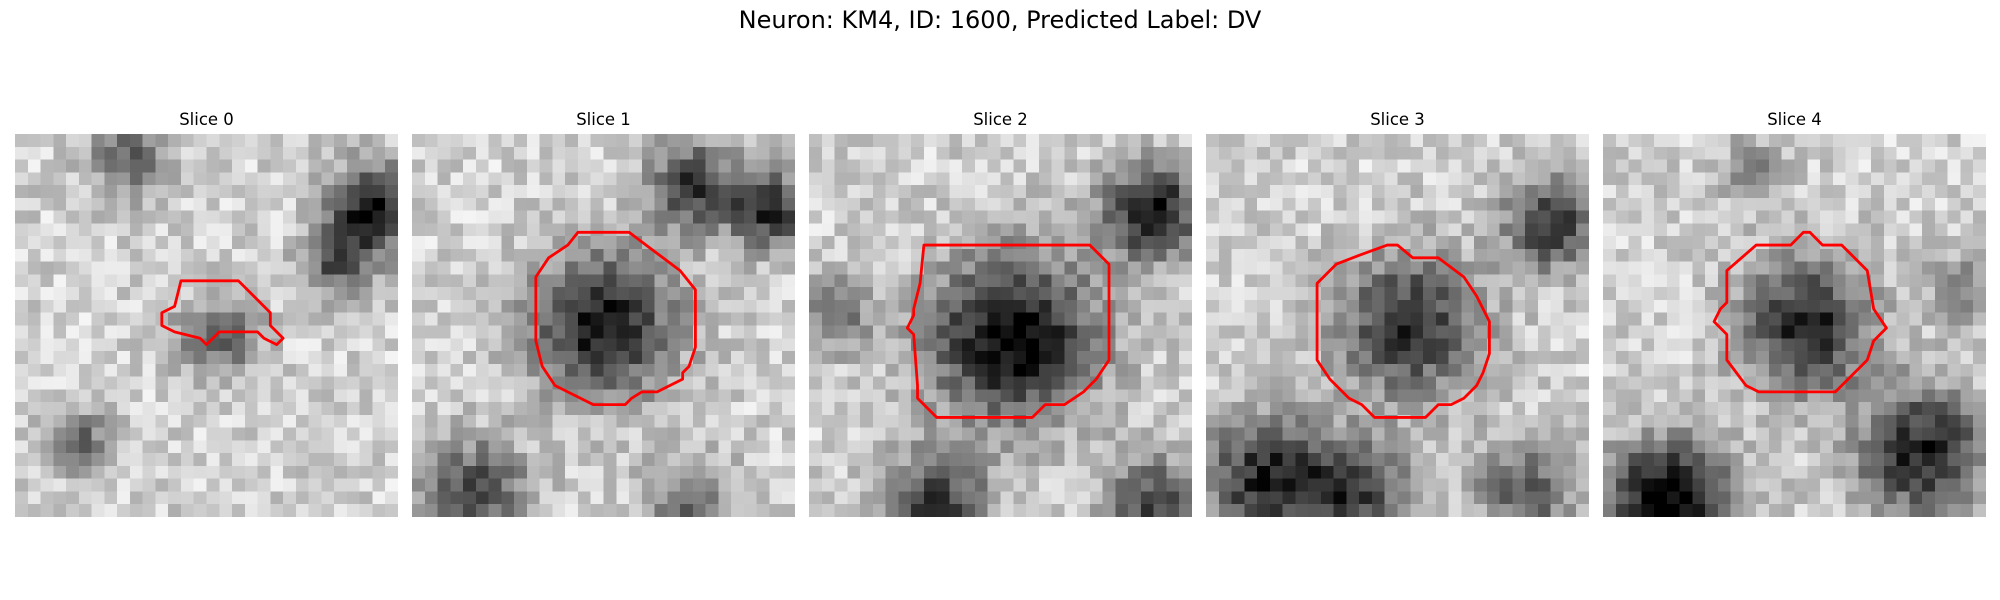 This screenshot has width=2000, height=600. What do you see at coordinates (1000, 119) in the screenshot?
I see `slice-title: Slice 2` at bounding box center [1000, 119].